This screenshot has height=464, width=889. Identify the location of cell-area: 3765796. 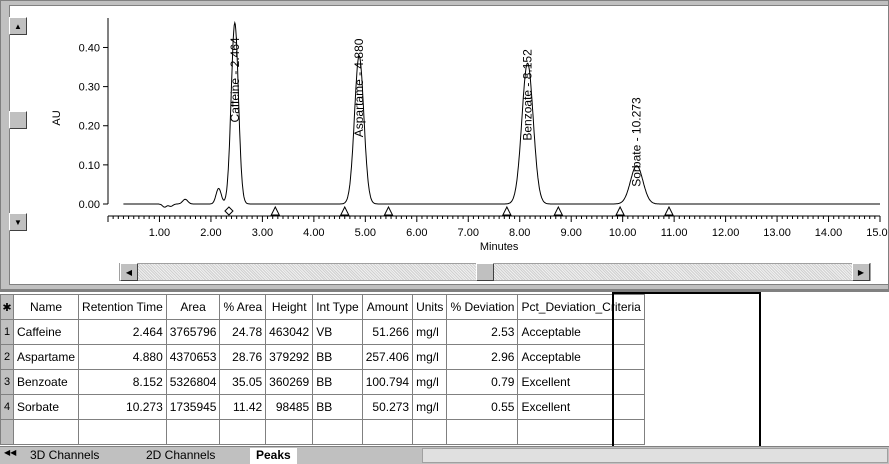
(193, 332).